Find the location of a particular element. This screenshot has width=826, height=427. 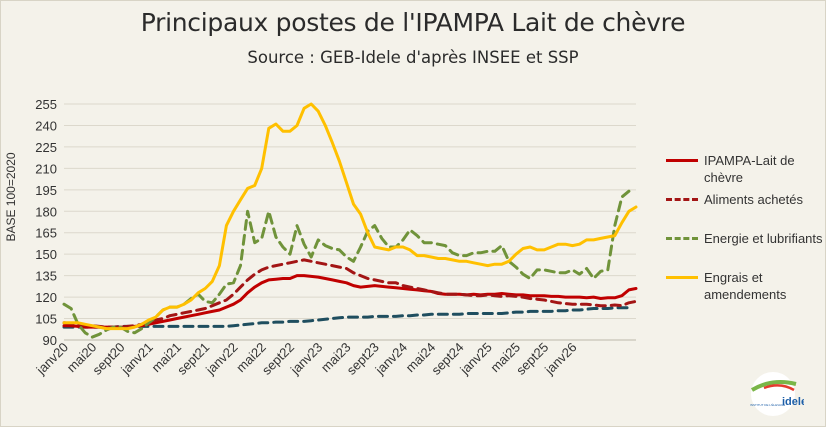

chart-subtitle: Source : GEB-Idele d'après INSEE et SSP is located at coordinates (413, 57).